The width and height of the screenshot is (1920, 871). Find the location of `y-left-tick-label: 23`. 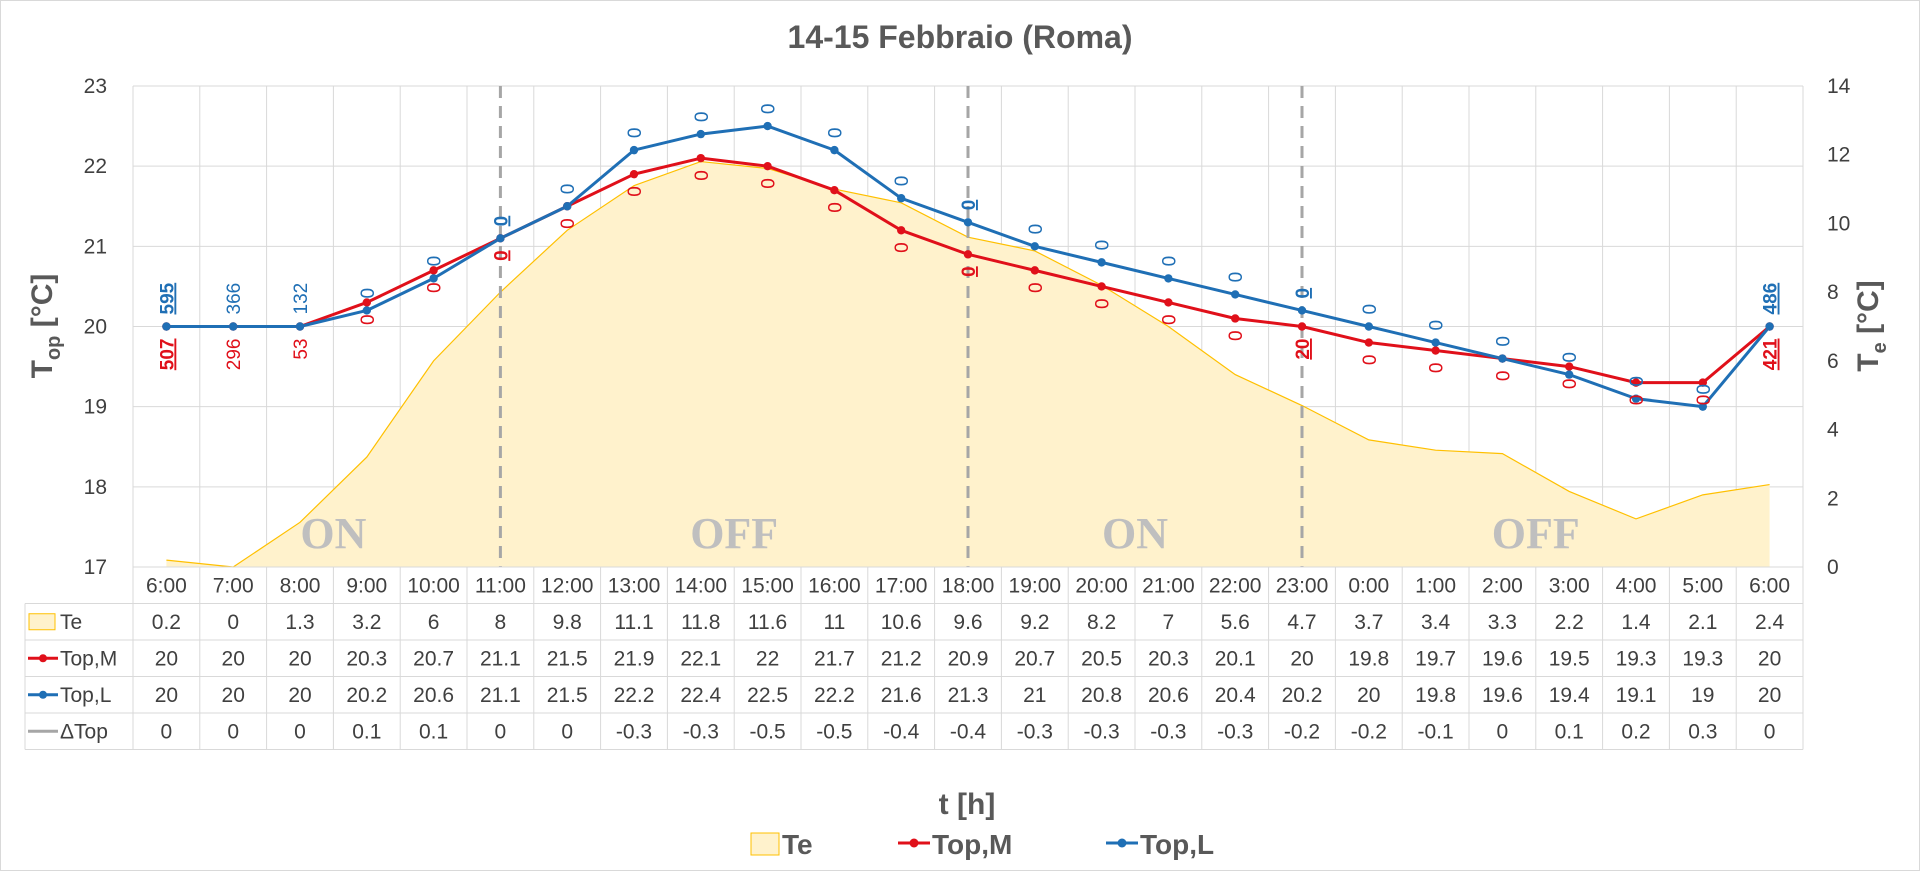

y-left-tick-label: 23 is located at coordinates (95, 86).